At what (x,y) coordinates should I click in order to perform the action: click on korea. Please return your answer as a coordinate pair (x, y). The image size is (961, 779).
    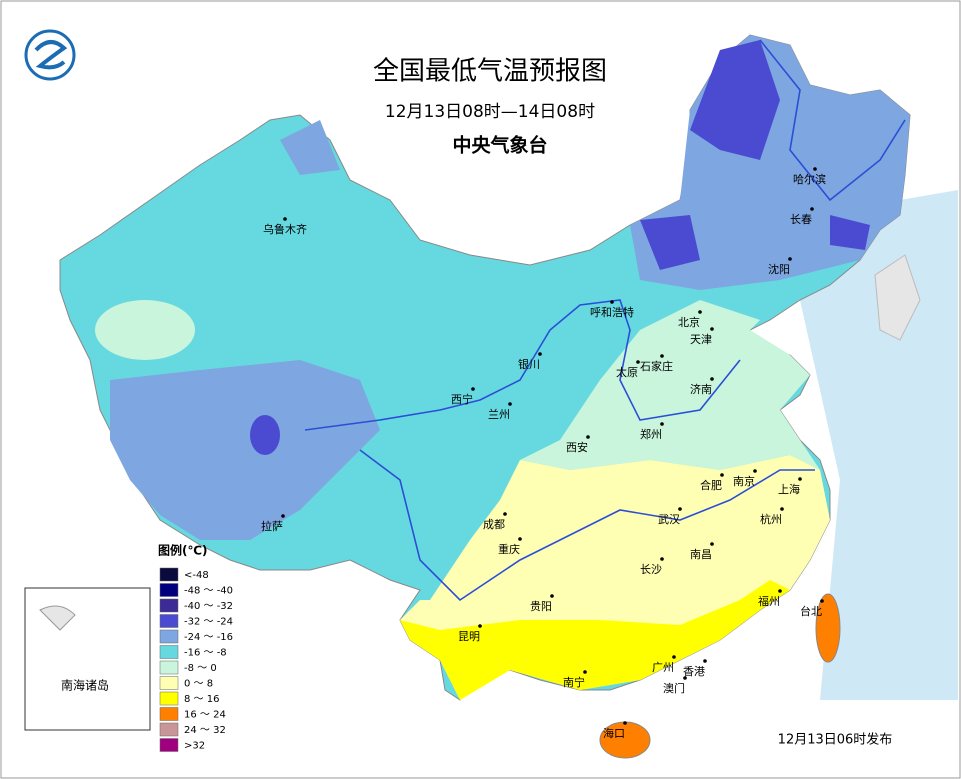
    Looking at the image, I should click on (897, 297).